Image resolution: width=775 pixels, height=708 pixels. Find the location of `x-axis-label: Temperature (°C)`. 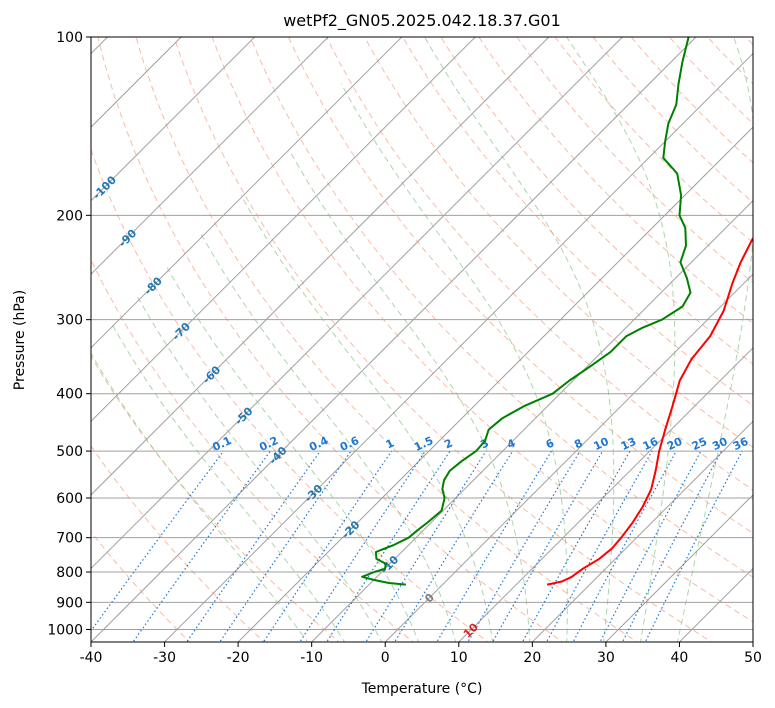

x-axis-label: Temperature (°C) is located at coordinates (422, 689).